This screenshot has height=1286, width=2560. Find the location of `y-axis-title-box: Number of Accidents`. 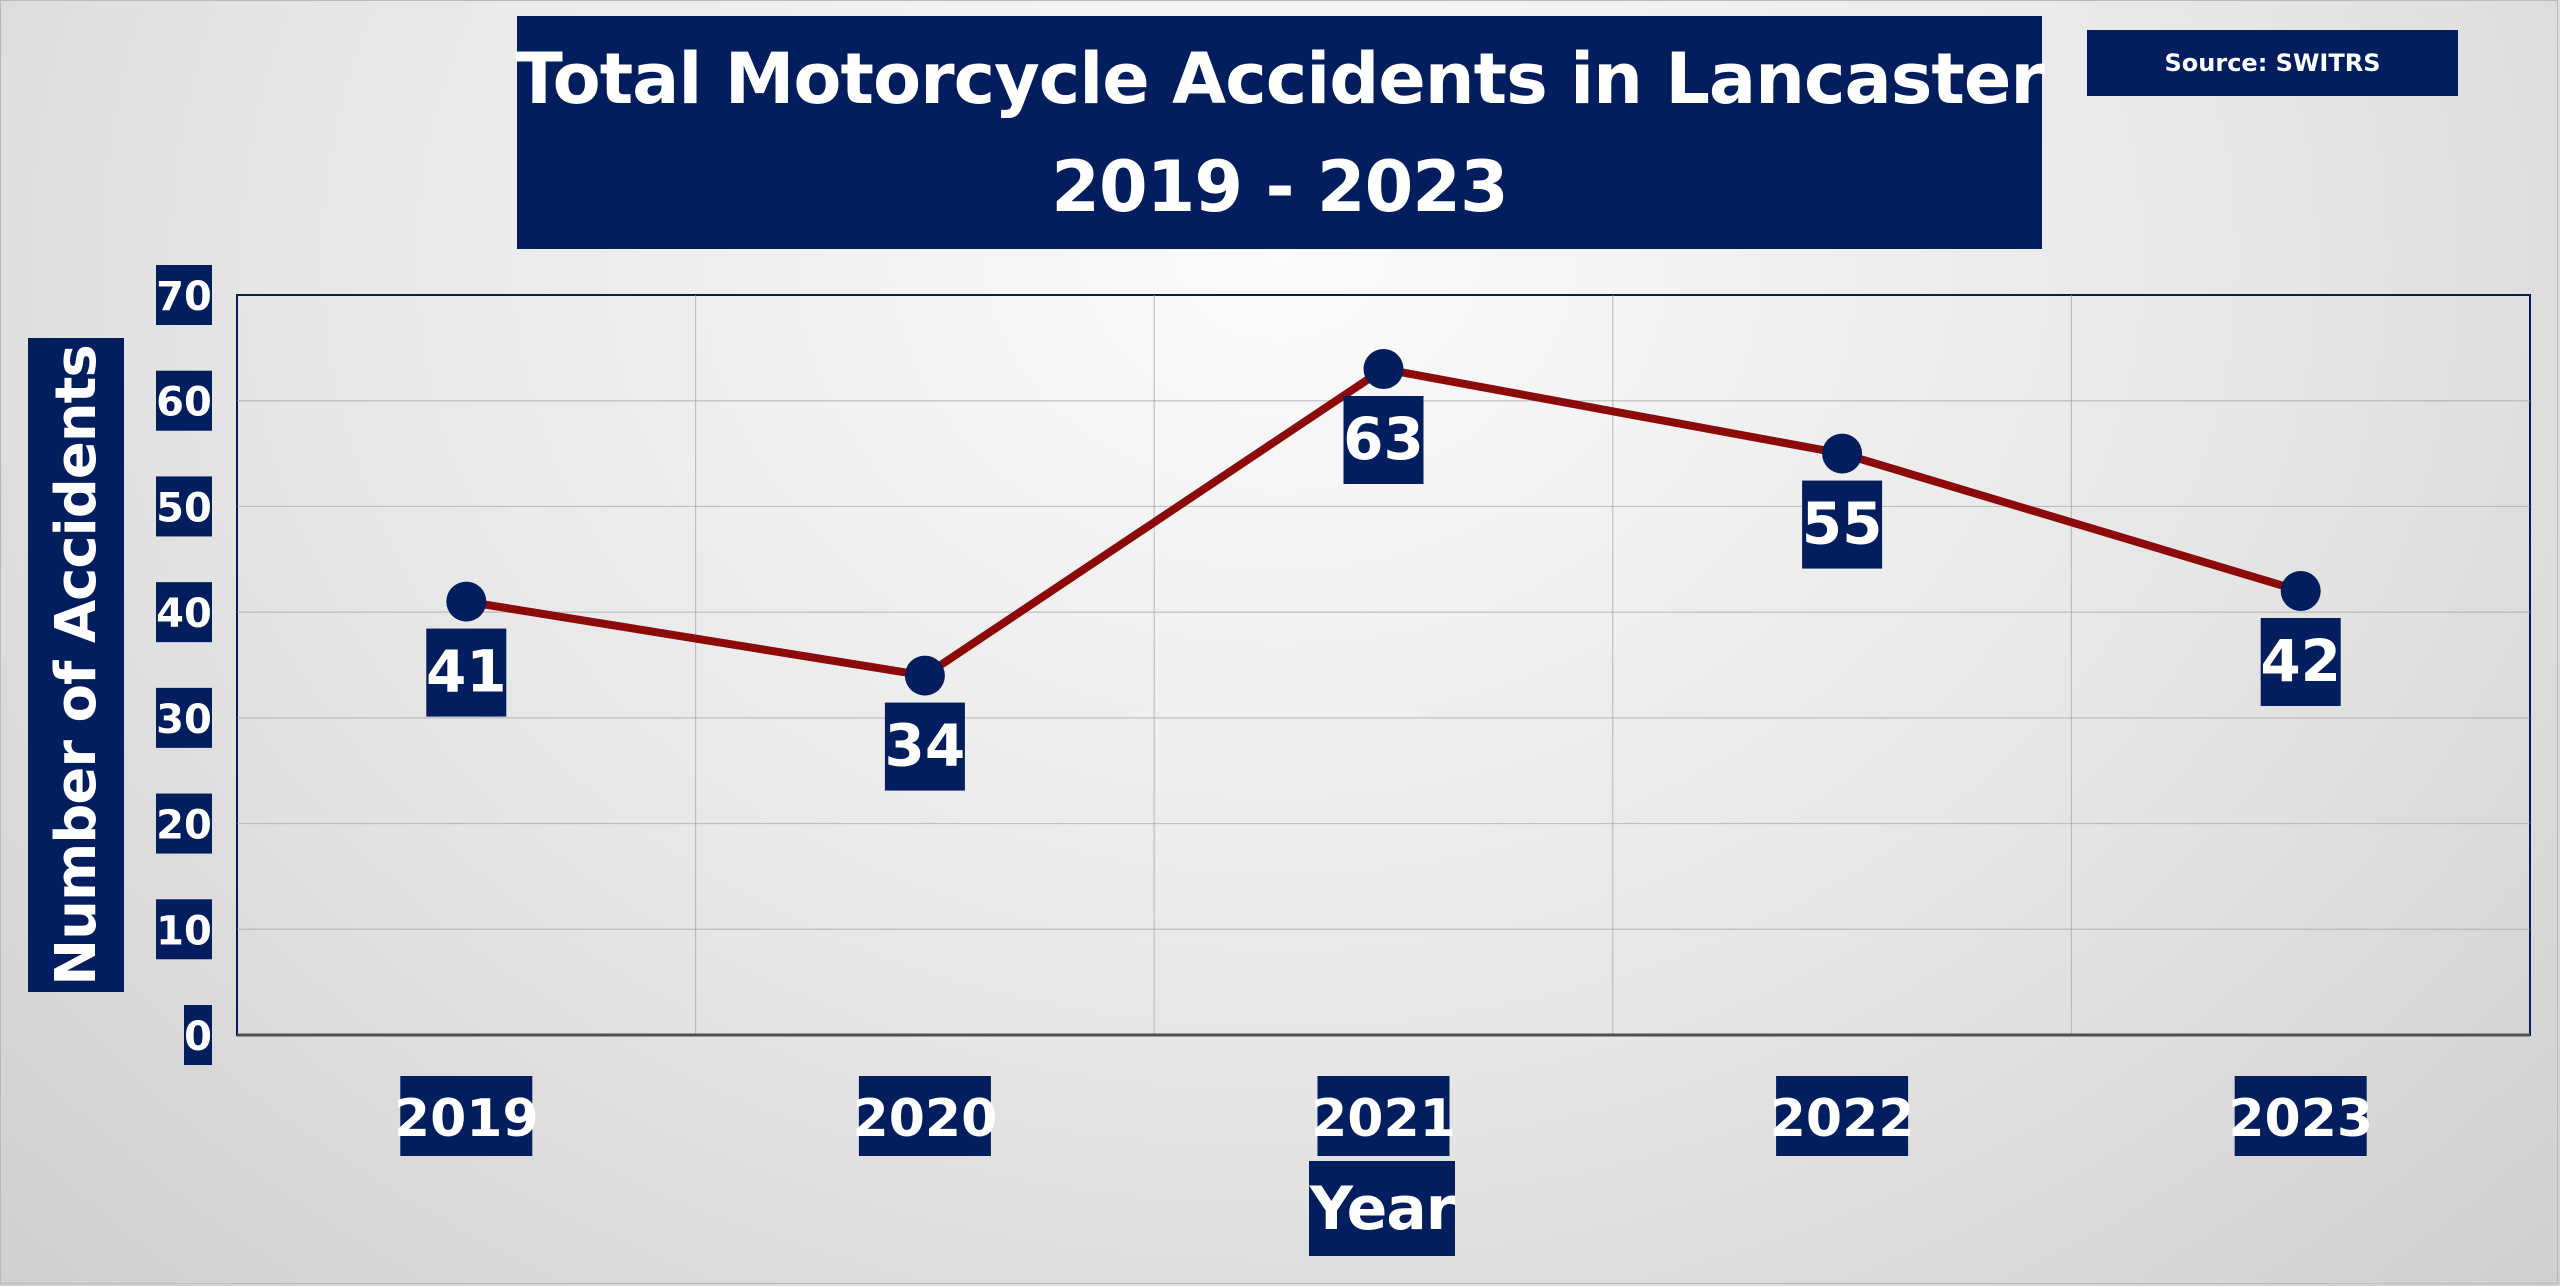

y-axis-title-box: Number of Accidents is located at coordinates (76, 665).